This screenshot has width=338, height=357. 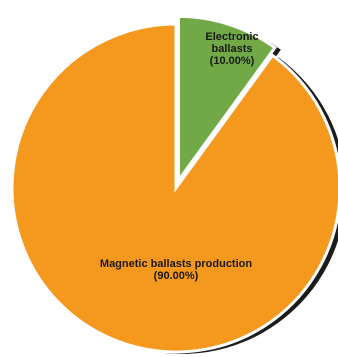 What do you see at coordinates (176, 270) in the screenshot?
I see `pie-slice-label-1: Magnetic ballasts production (90.00%)` at bounding box center [176, 270].